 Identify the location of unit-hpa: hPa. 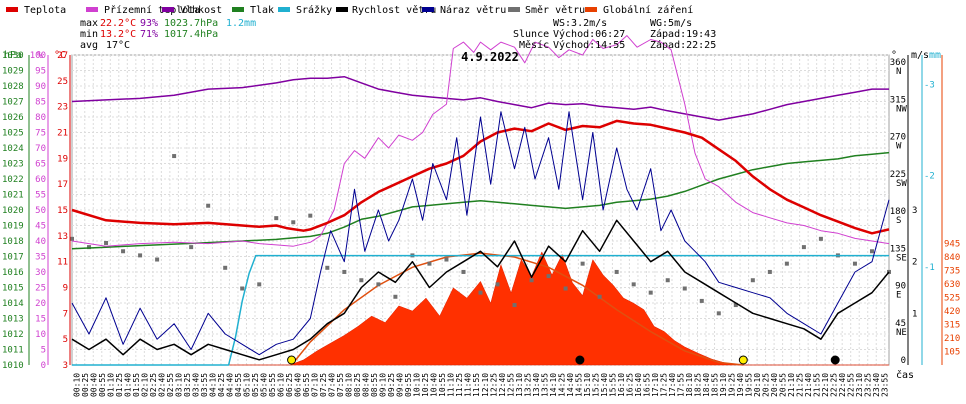
(13, 55).